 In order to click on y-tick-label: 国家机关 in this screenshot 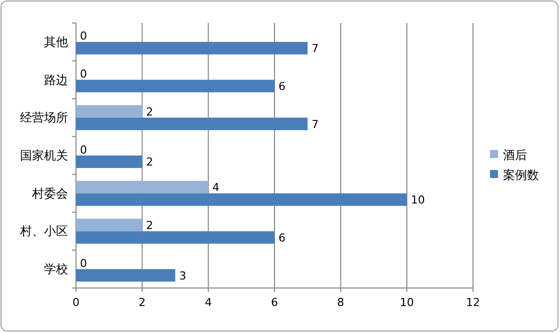, I will do `click(44, 155)`.